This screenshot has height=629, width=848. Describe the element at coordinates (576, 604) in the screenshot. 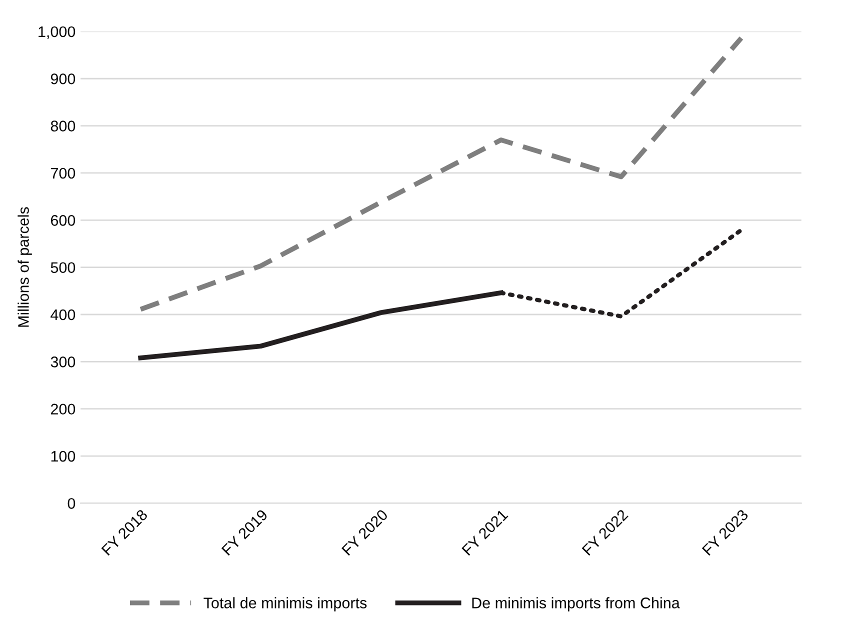

I see `legend-label: De minimis imports from China` at that location.